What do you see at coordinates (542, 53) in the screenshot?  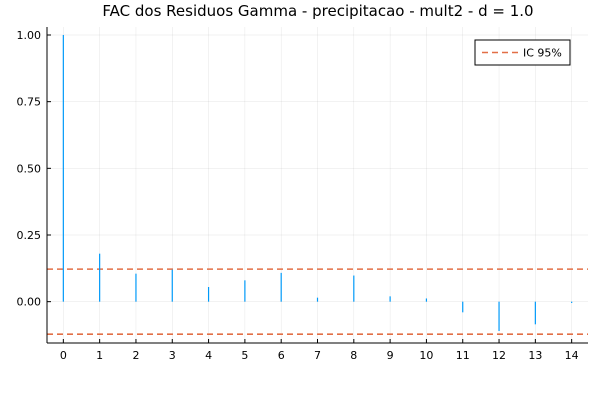 I see `legend-ci-label: IC 95%` at bounding box center [542, 53].